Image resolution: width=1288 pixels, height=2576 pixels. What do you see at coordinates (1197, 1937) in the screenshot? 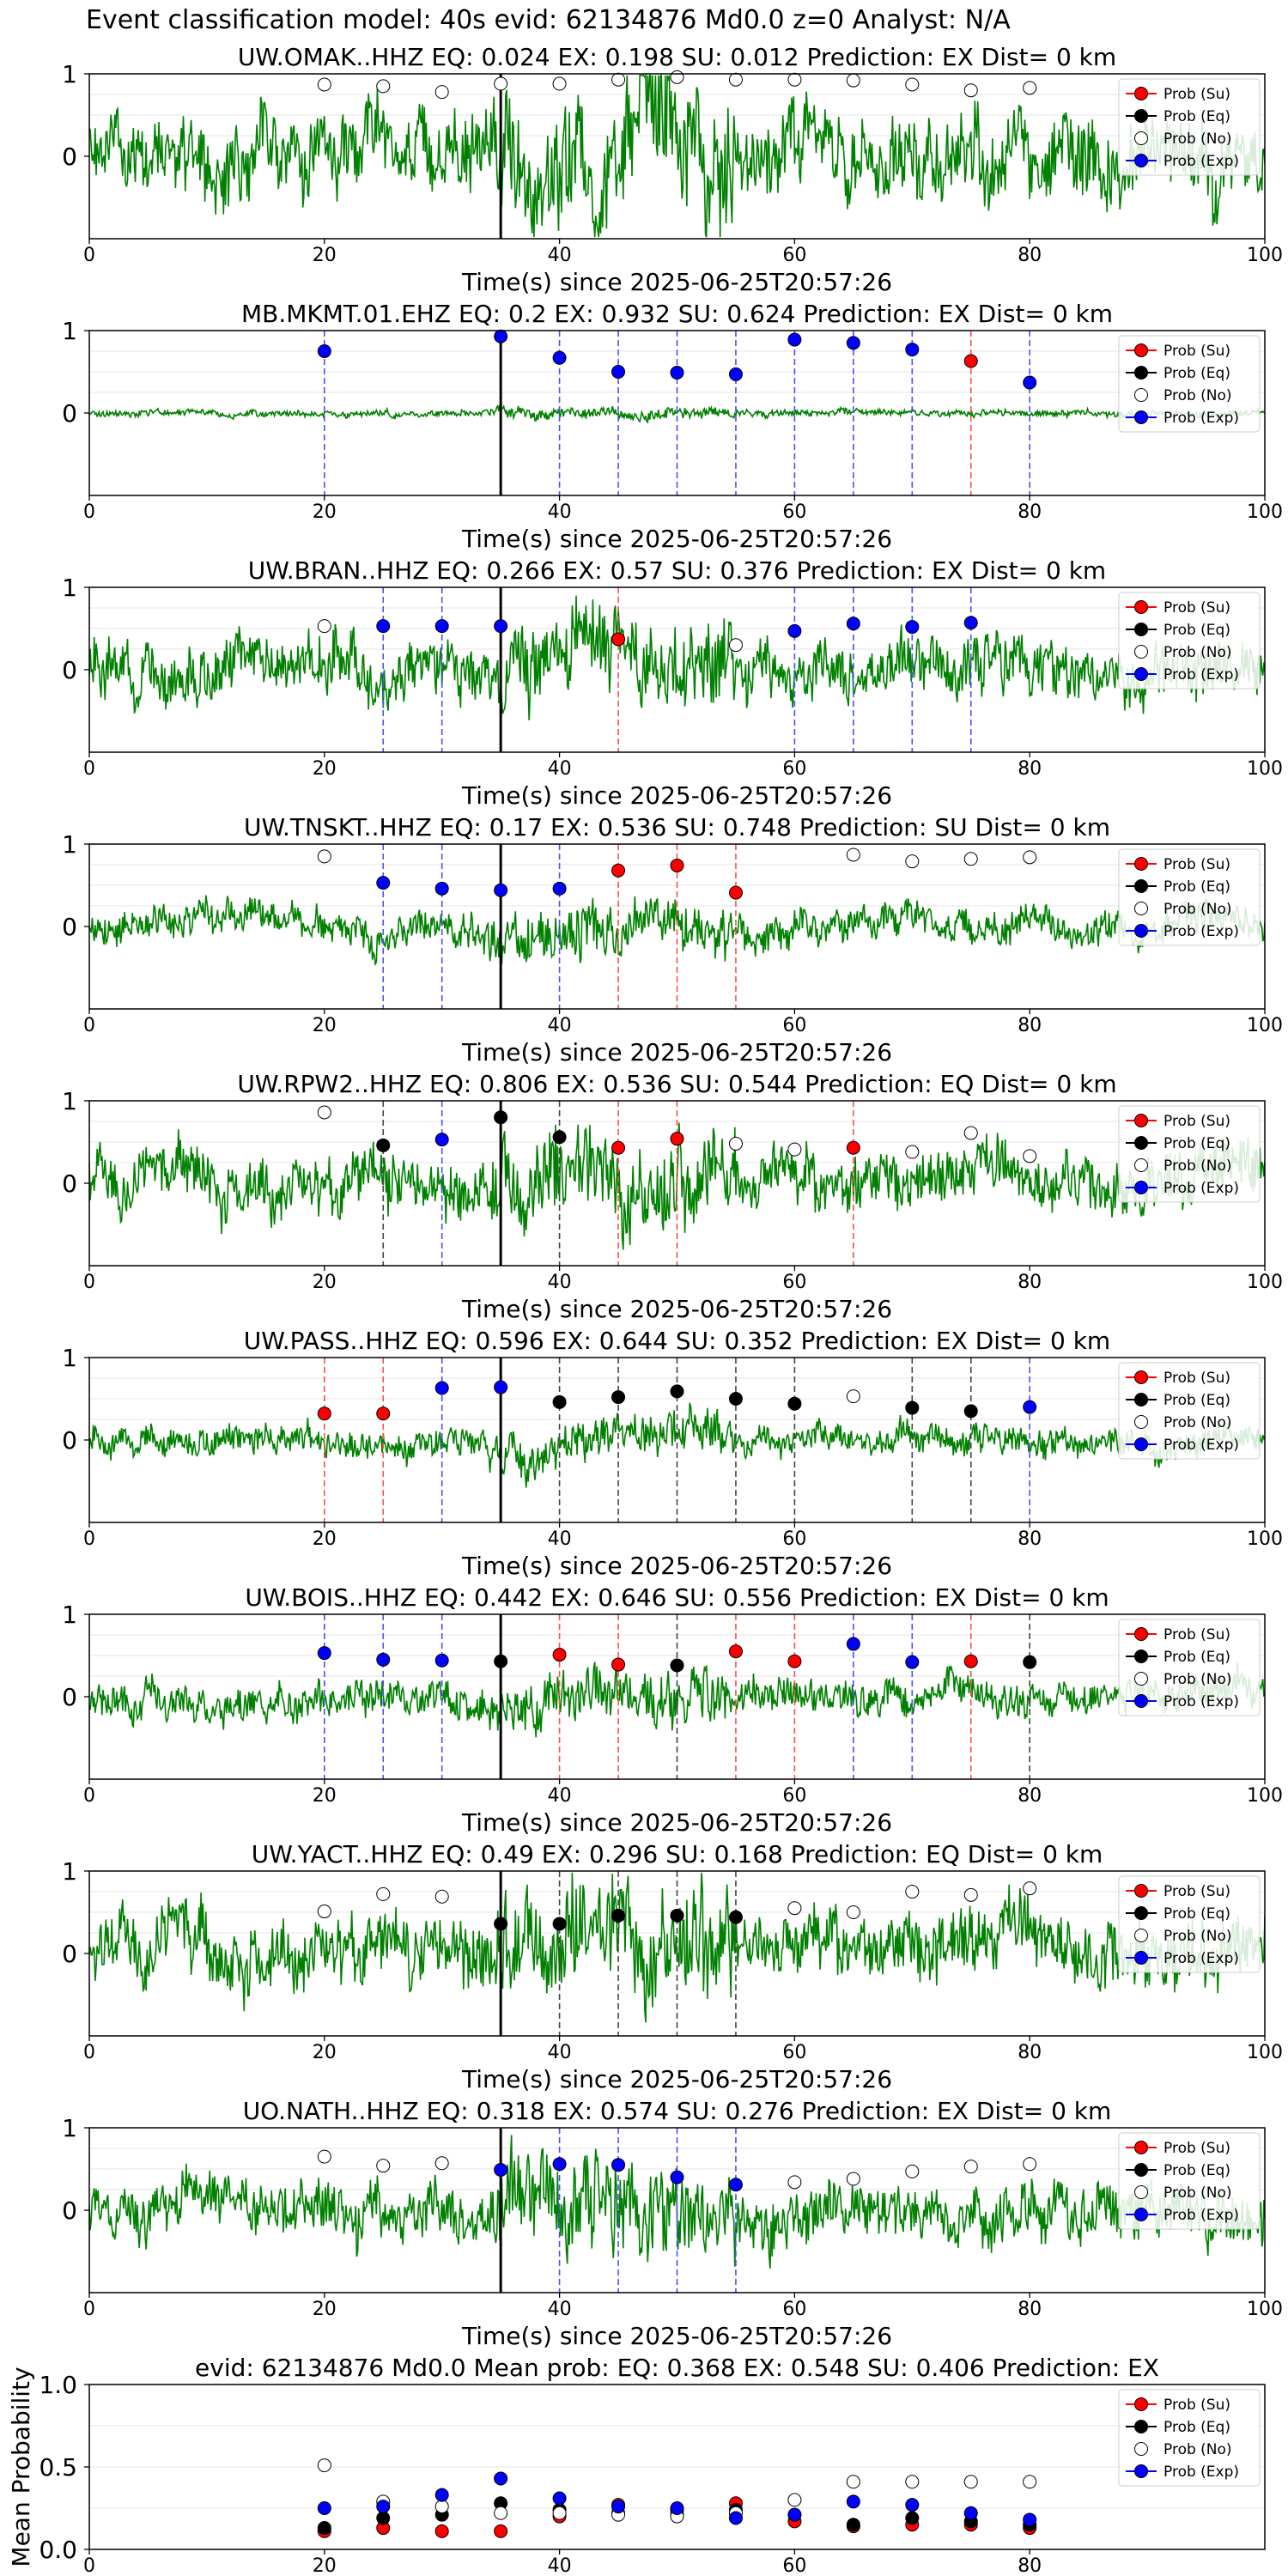
I see `legend-label: Prob (No)` at bounding box center [1197, 1937].